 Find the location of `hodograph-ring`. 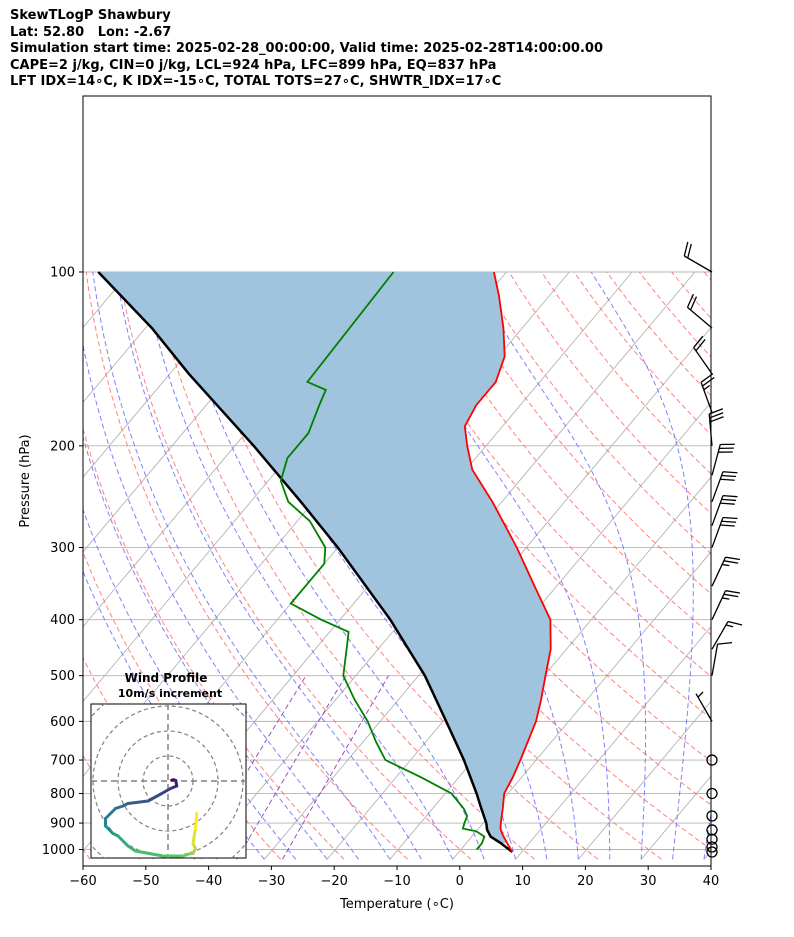

hodograph-ring is located at coordinates (168, 781).